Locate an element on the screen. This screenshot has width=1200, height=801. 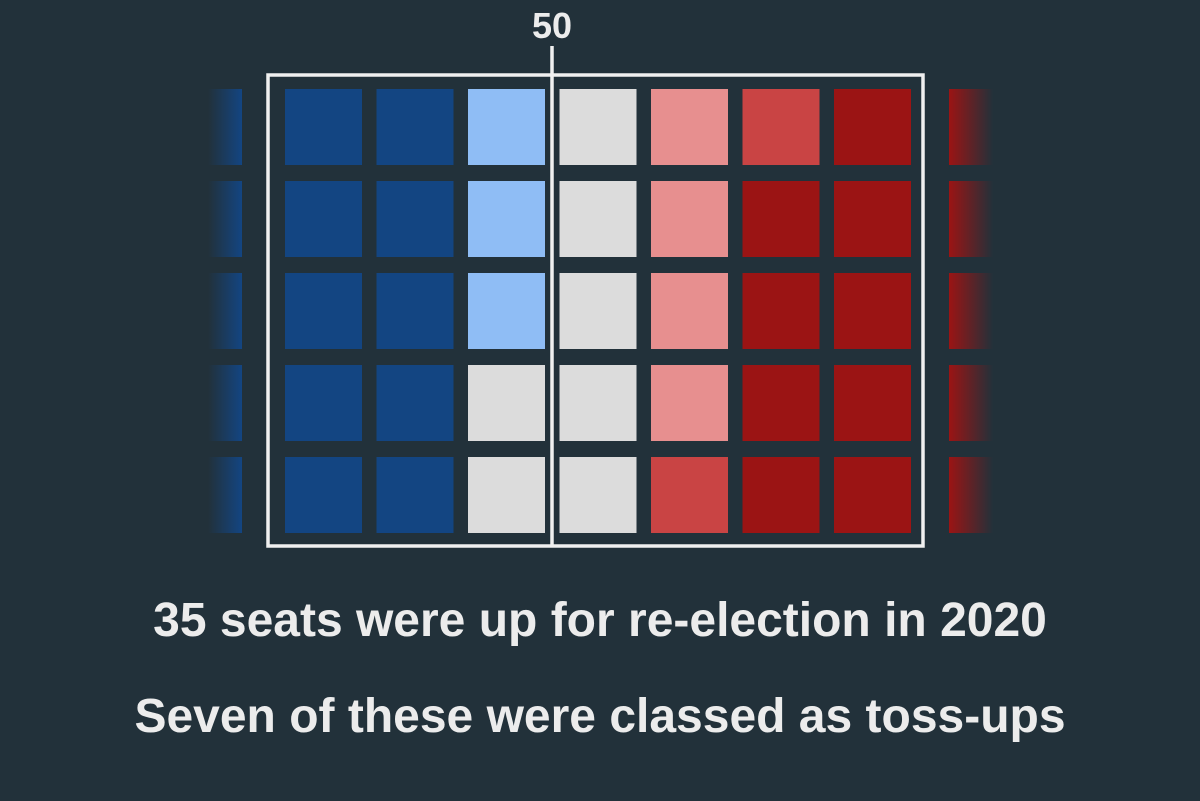
left-edge-strip-group is located at coordinates (225, 311).